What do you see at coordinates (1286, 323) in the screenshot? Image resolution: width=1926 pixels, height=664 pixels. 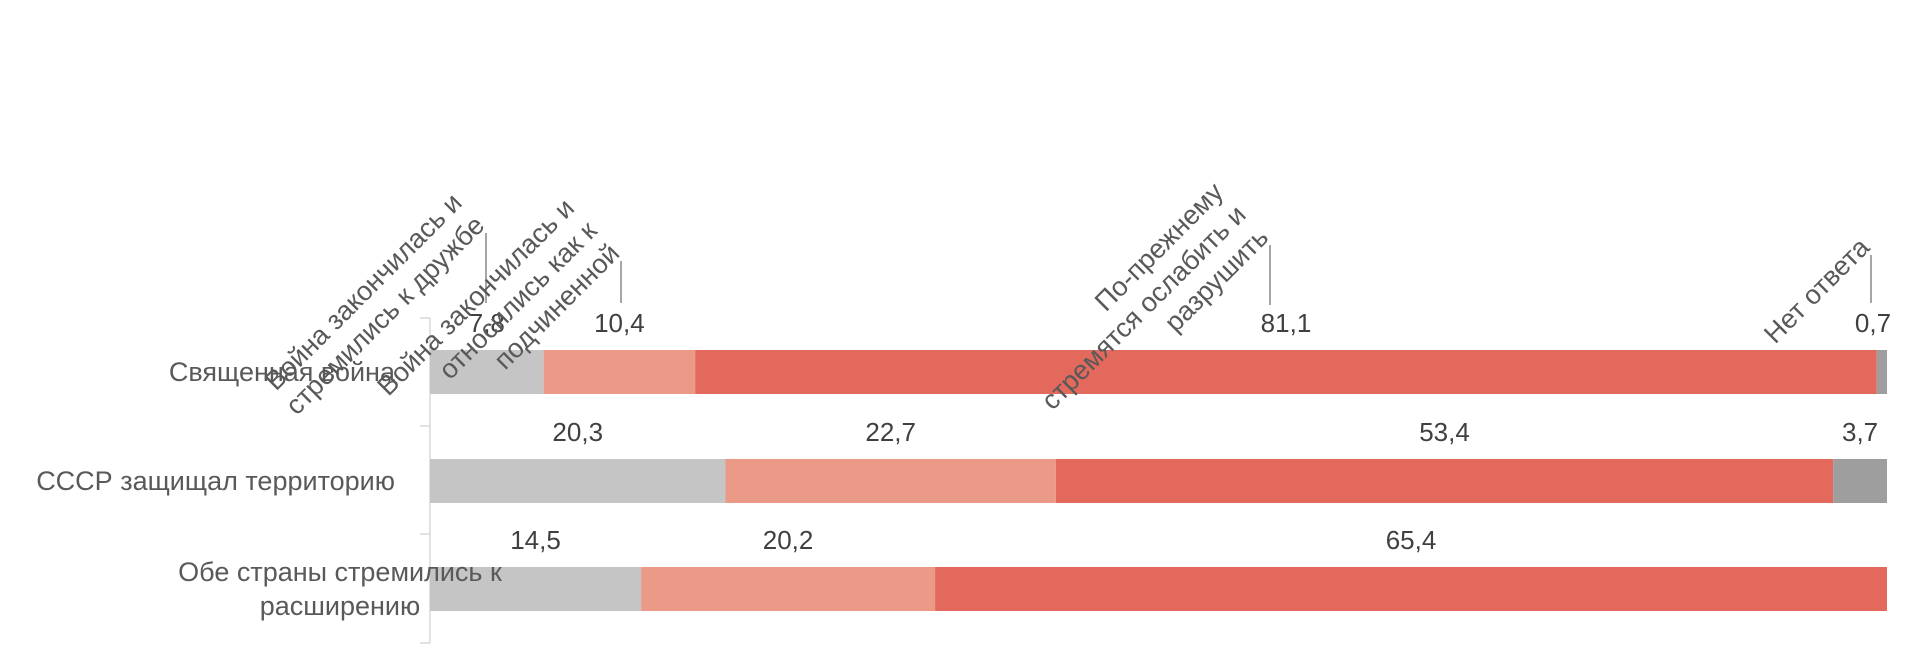 I see `value-label-1-3: 81,1` at bounding box center [1286, 323].